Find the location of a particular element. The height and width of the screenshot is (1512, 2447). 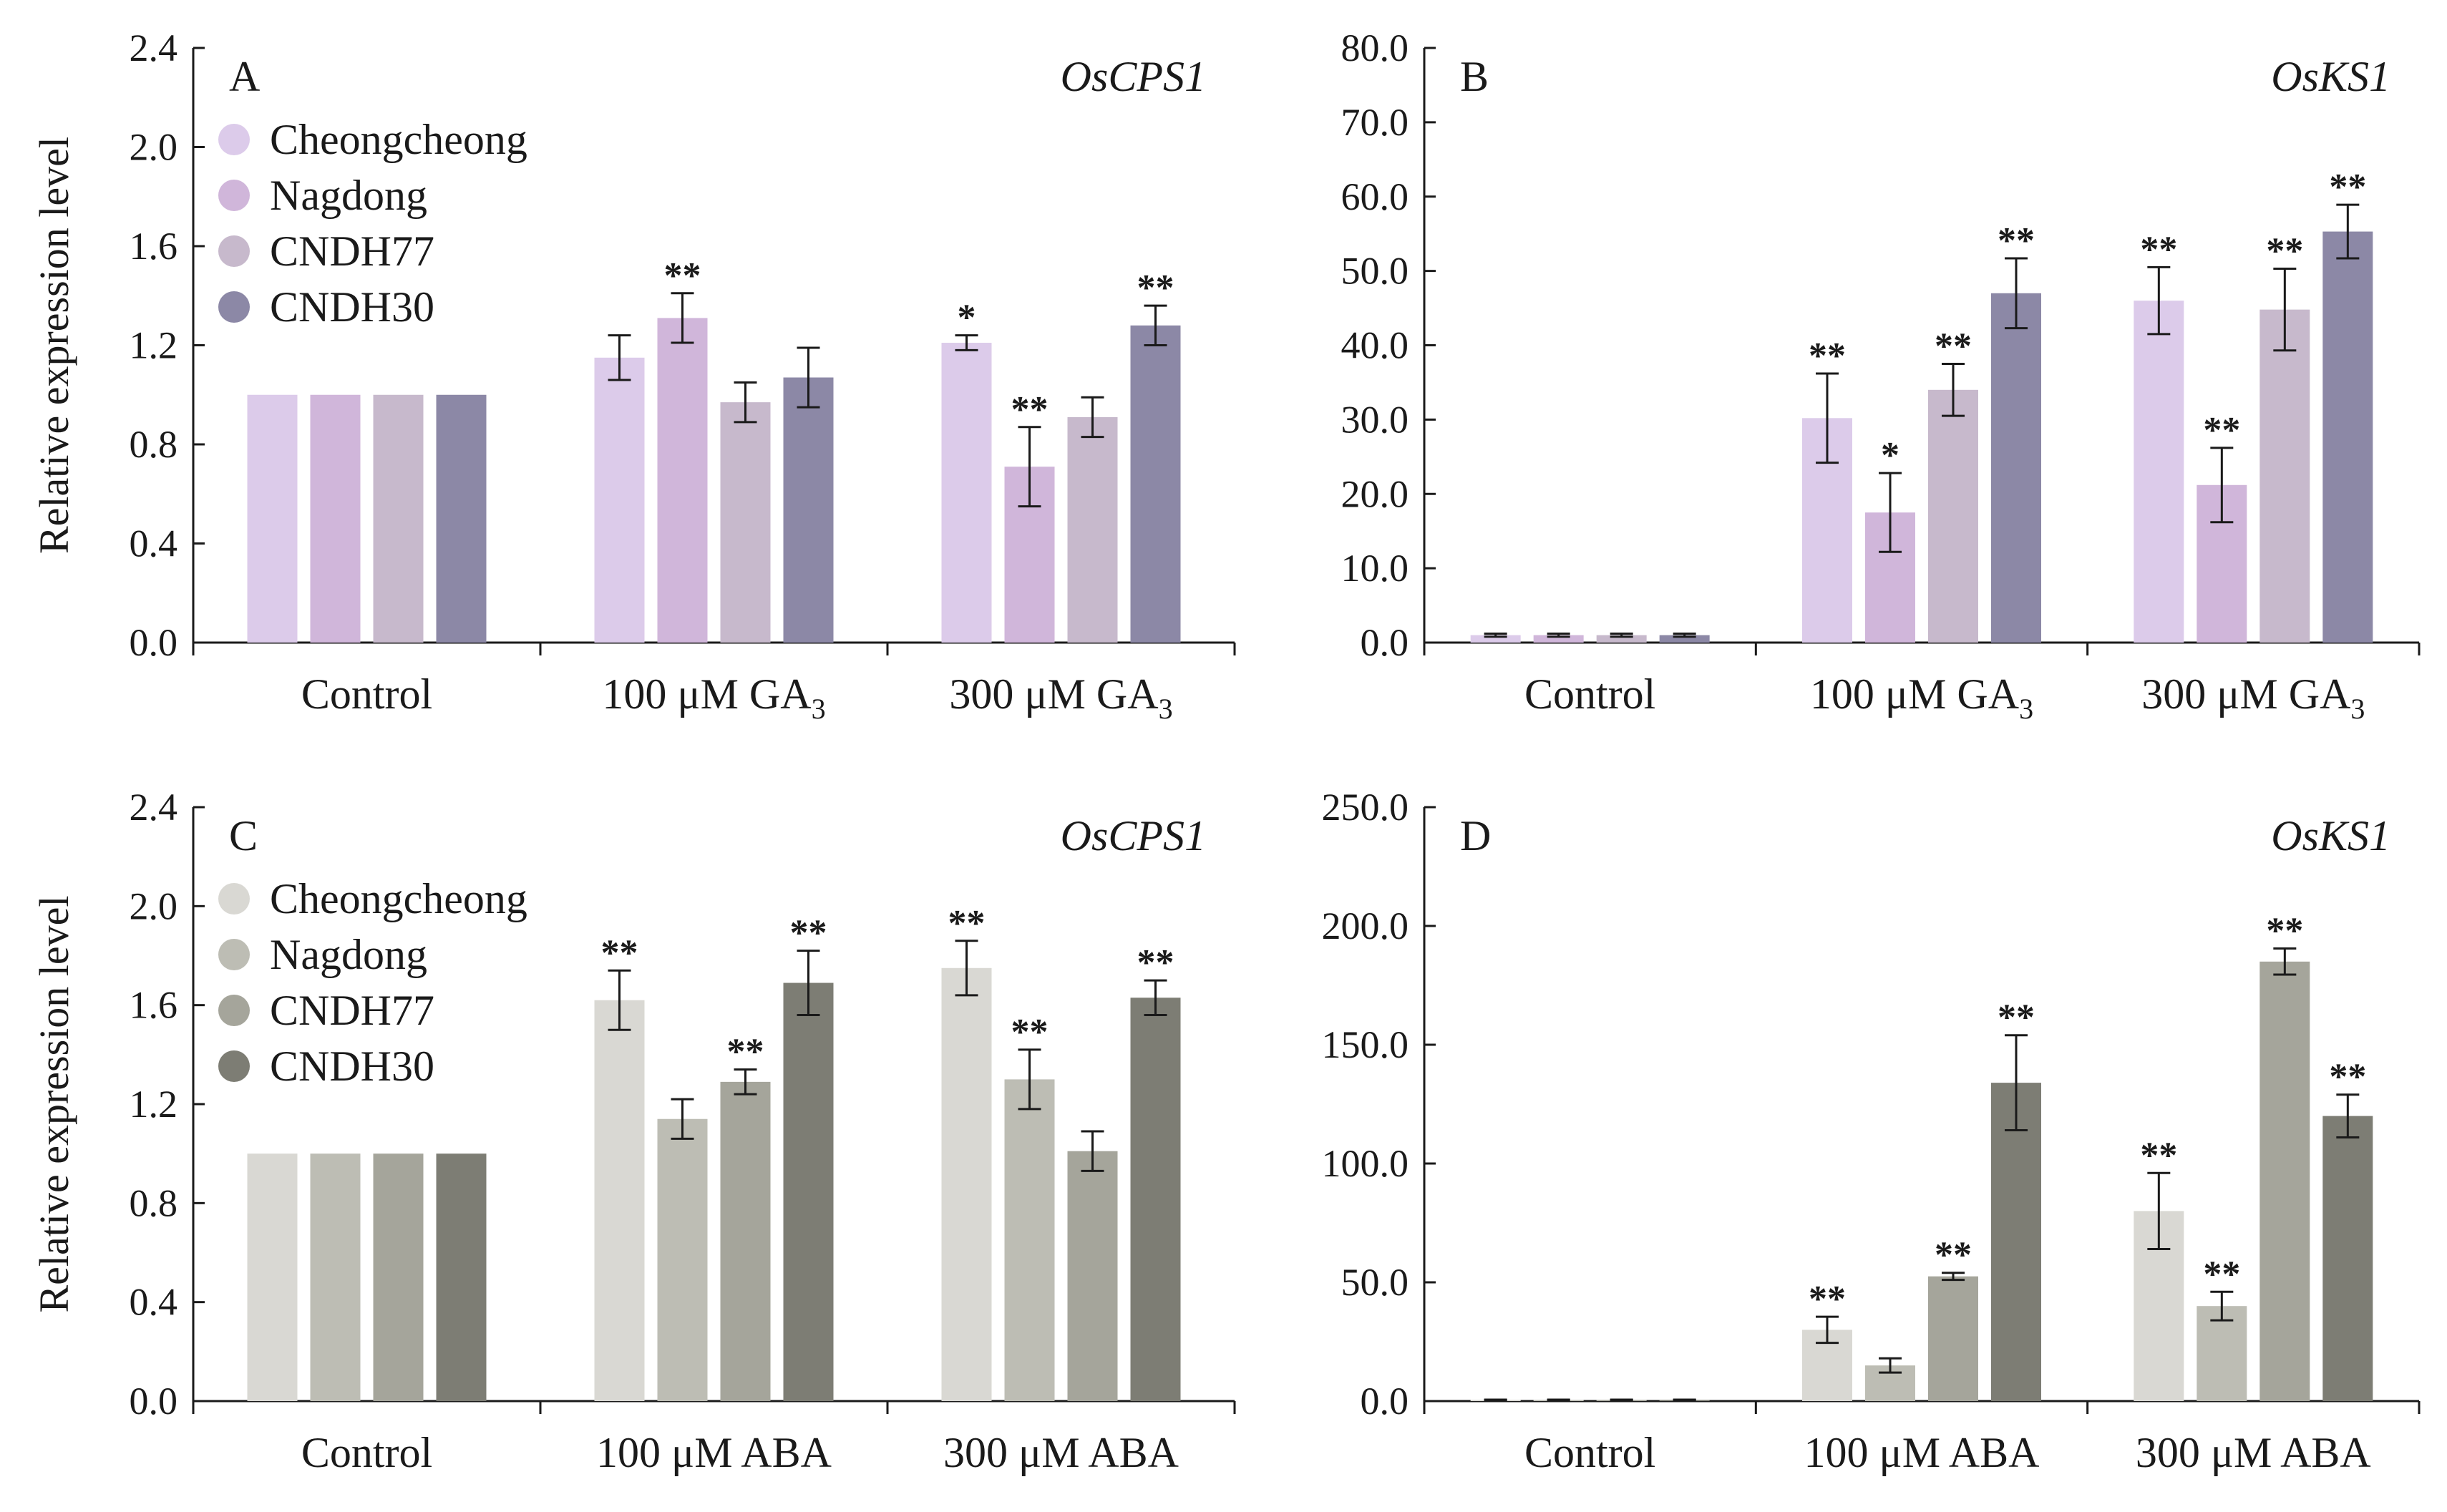

legend-label: Cheongcheong is located at coordinates (398, 139).